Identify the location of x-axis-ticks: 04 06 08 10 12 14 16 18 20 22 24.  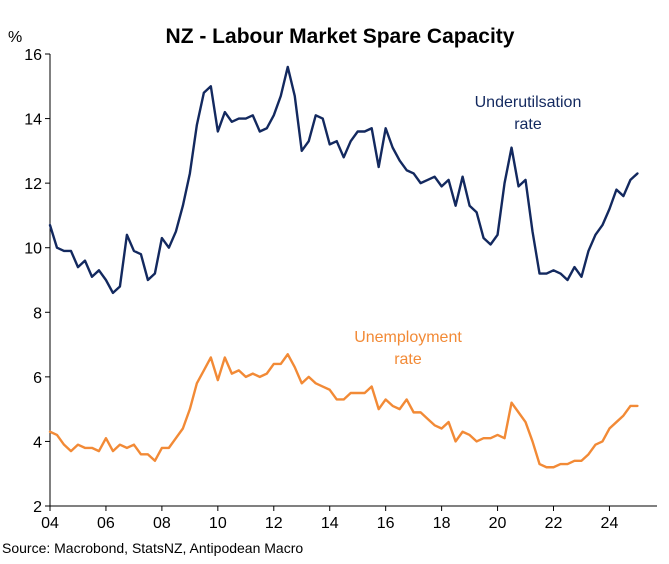
(329, 519).